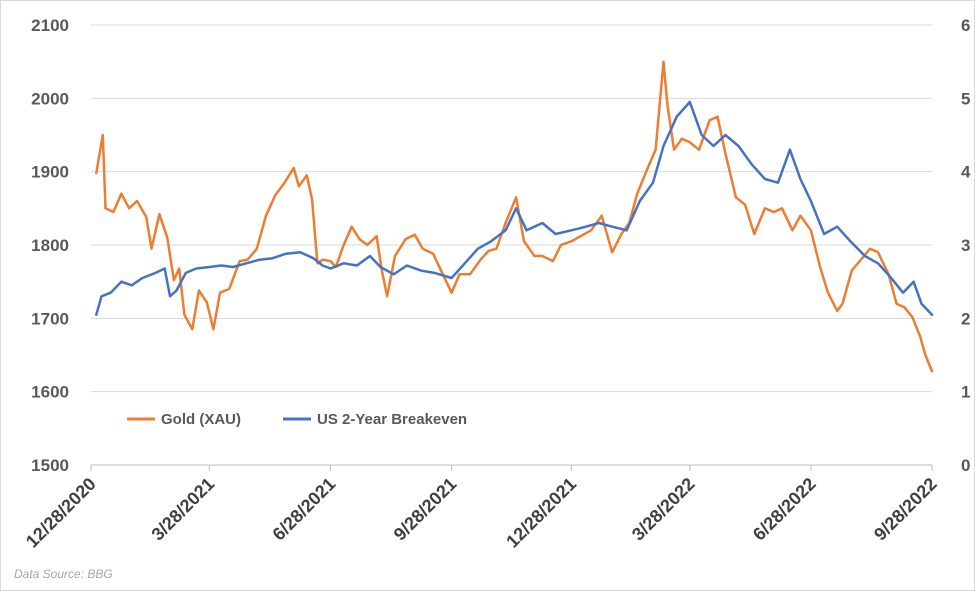 The width and height of the screenshot is (975, 591). Describe the element at coordinates (50, 465) in the screenshot. I see `y-tick-label: 1500` at that location.